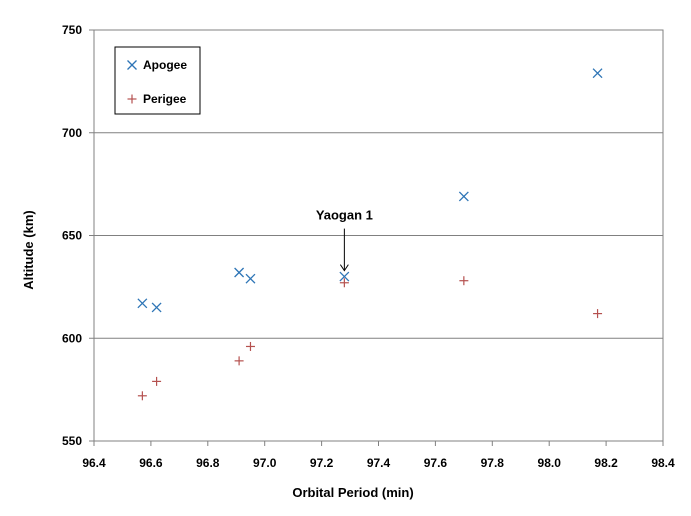 The image size is (691, 516). I want to click on y-tick-label: 750, so click(72, 30).